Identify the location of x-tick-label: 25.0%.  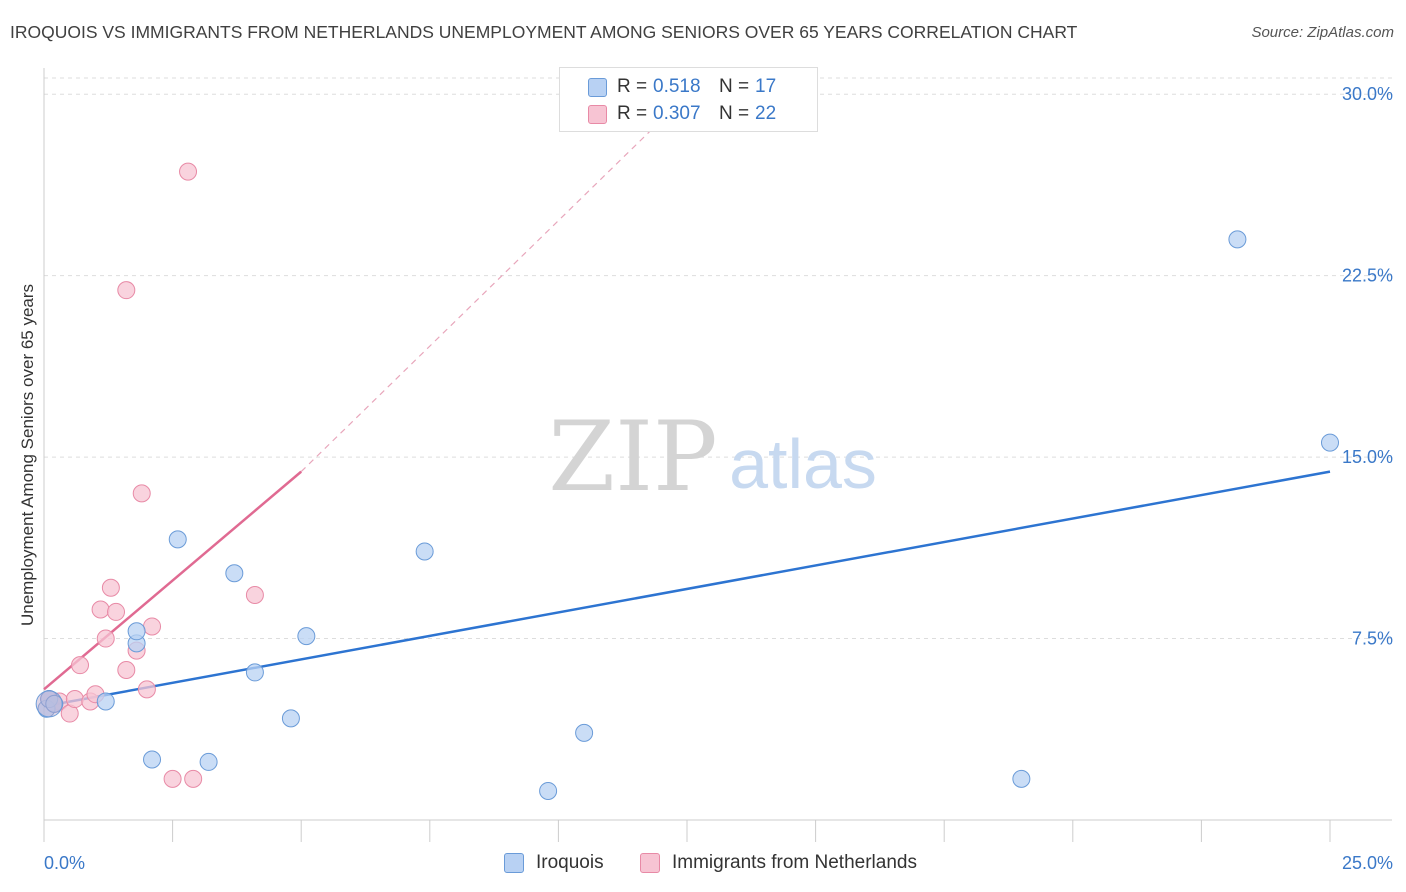
(1367, 863).